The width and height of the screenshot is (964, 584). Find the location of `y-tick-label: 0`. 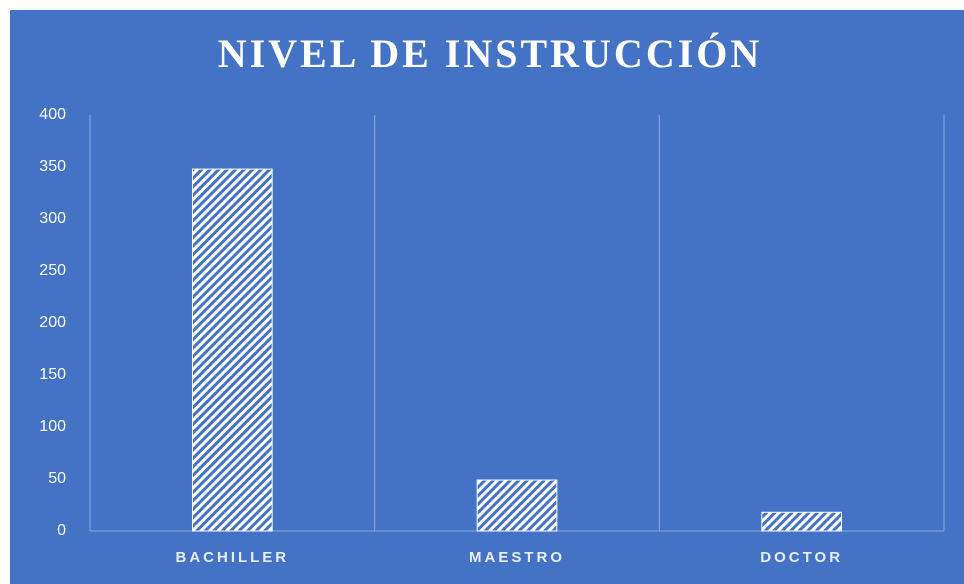

y-tick-label: 0 is located at coordinates (61, 530).